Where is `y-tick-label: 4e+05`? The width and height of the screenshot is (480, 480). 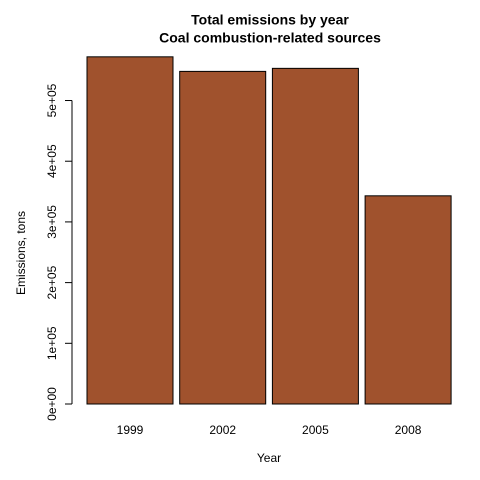
y-tick-label: 4e+05 is located at coordinates (52, 161).